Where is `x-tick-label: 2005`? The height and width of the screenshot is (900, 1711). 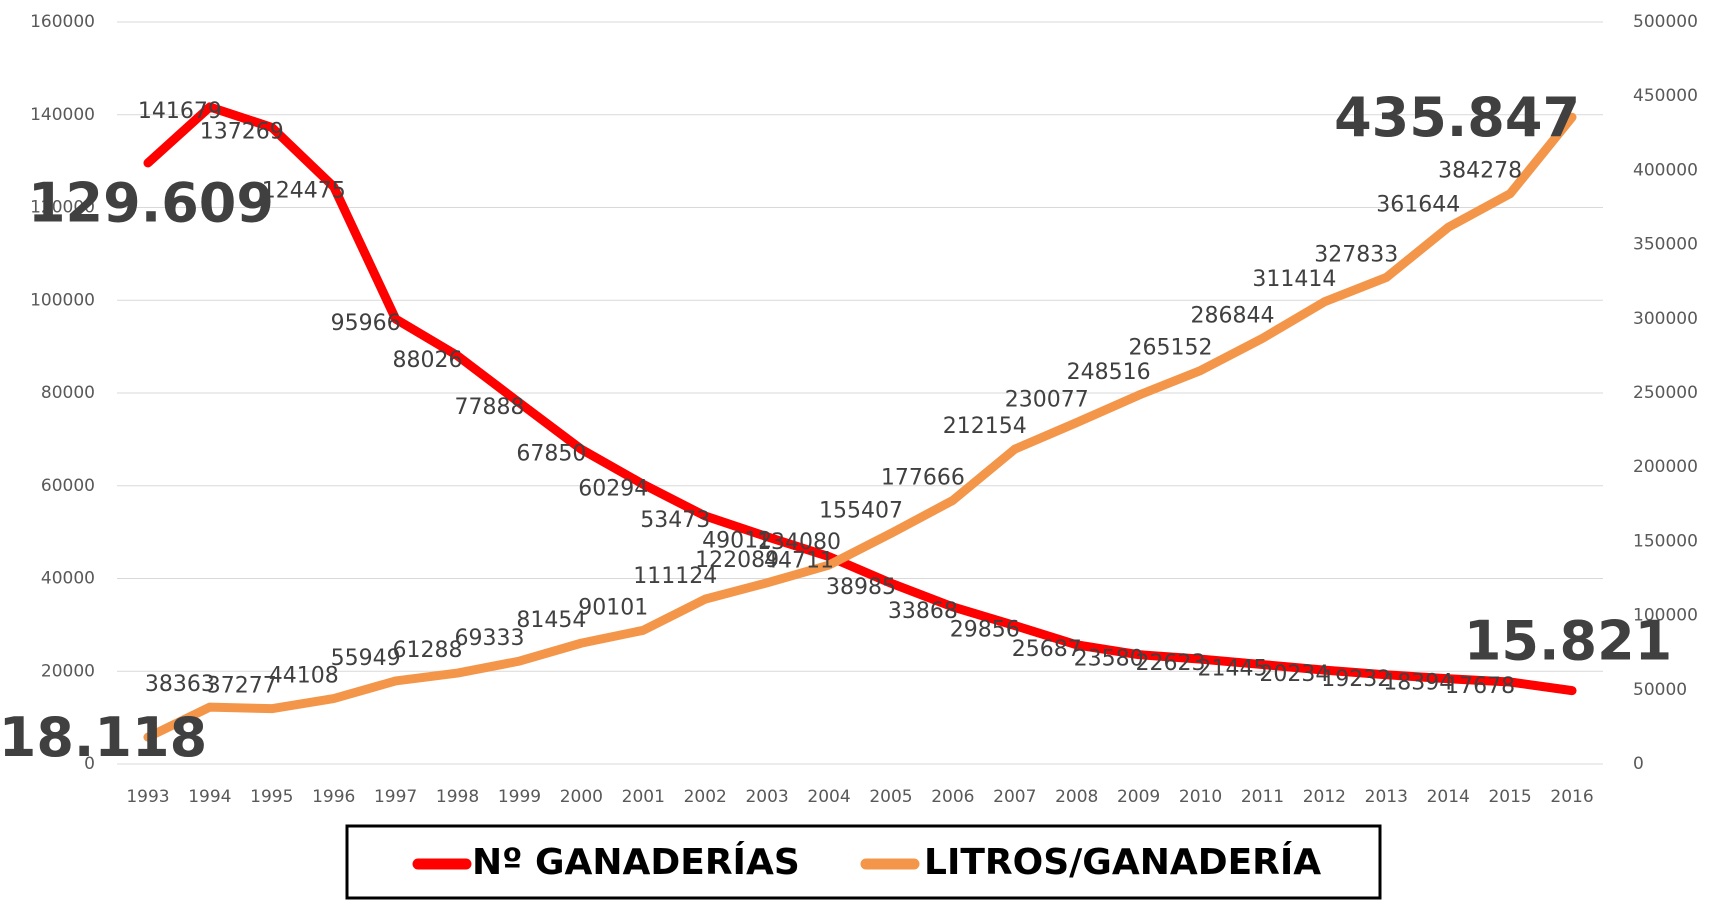 x-tick-label: 2005 is located at coordinates (890, 797).